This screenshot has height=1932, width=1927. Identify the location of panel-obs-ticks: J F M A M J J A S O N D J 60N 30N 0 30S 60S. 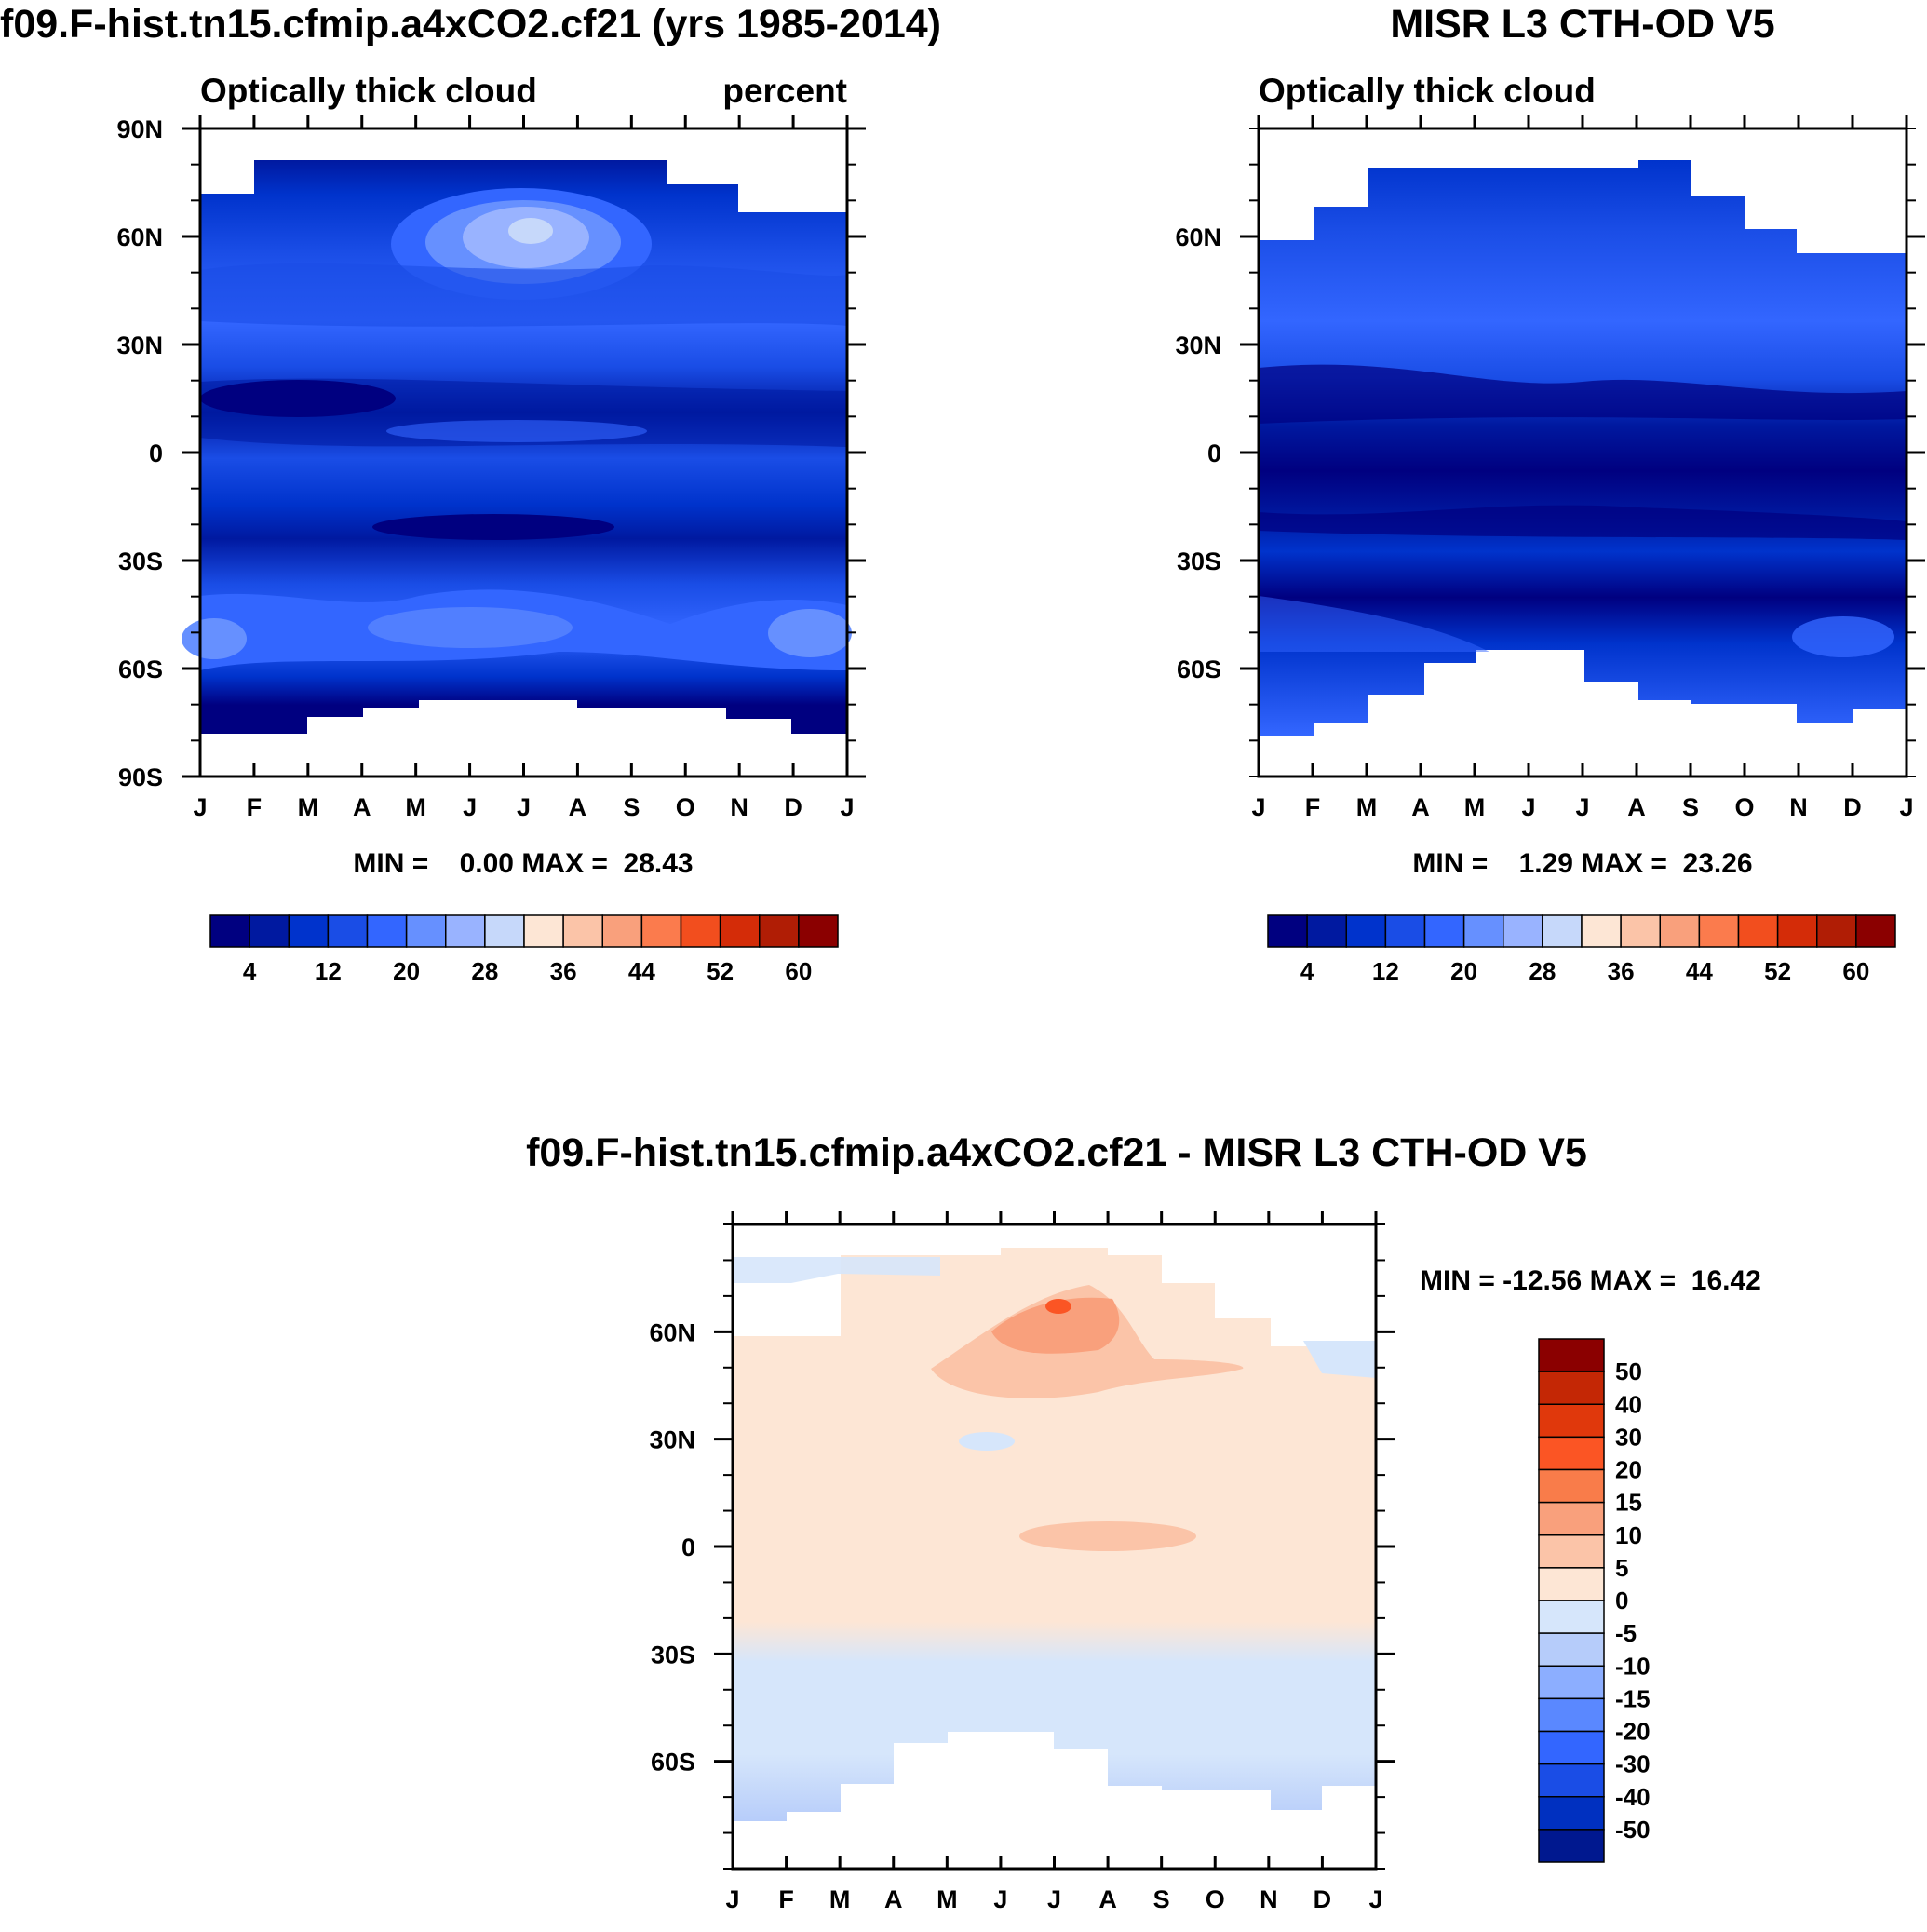
(1550, 468).